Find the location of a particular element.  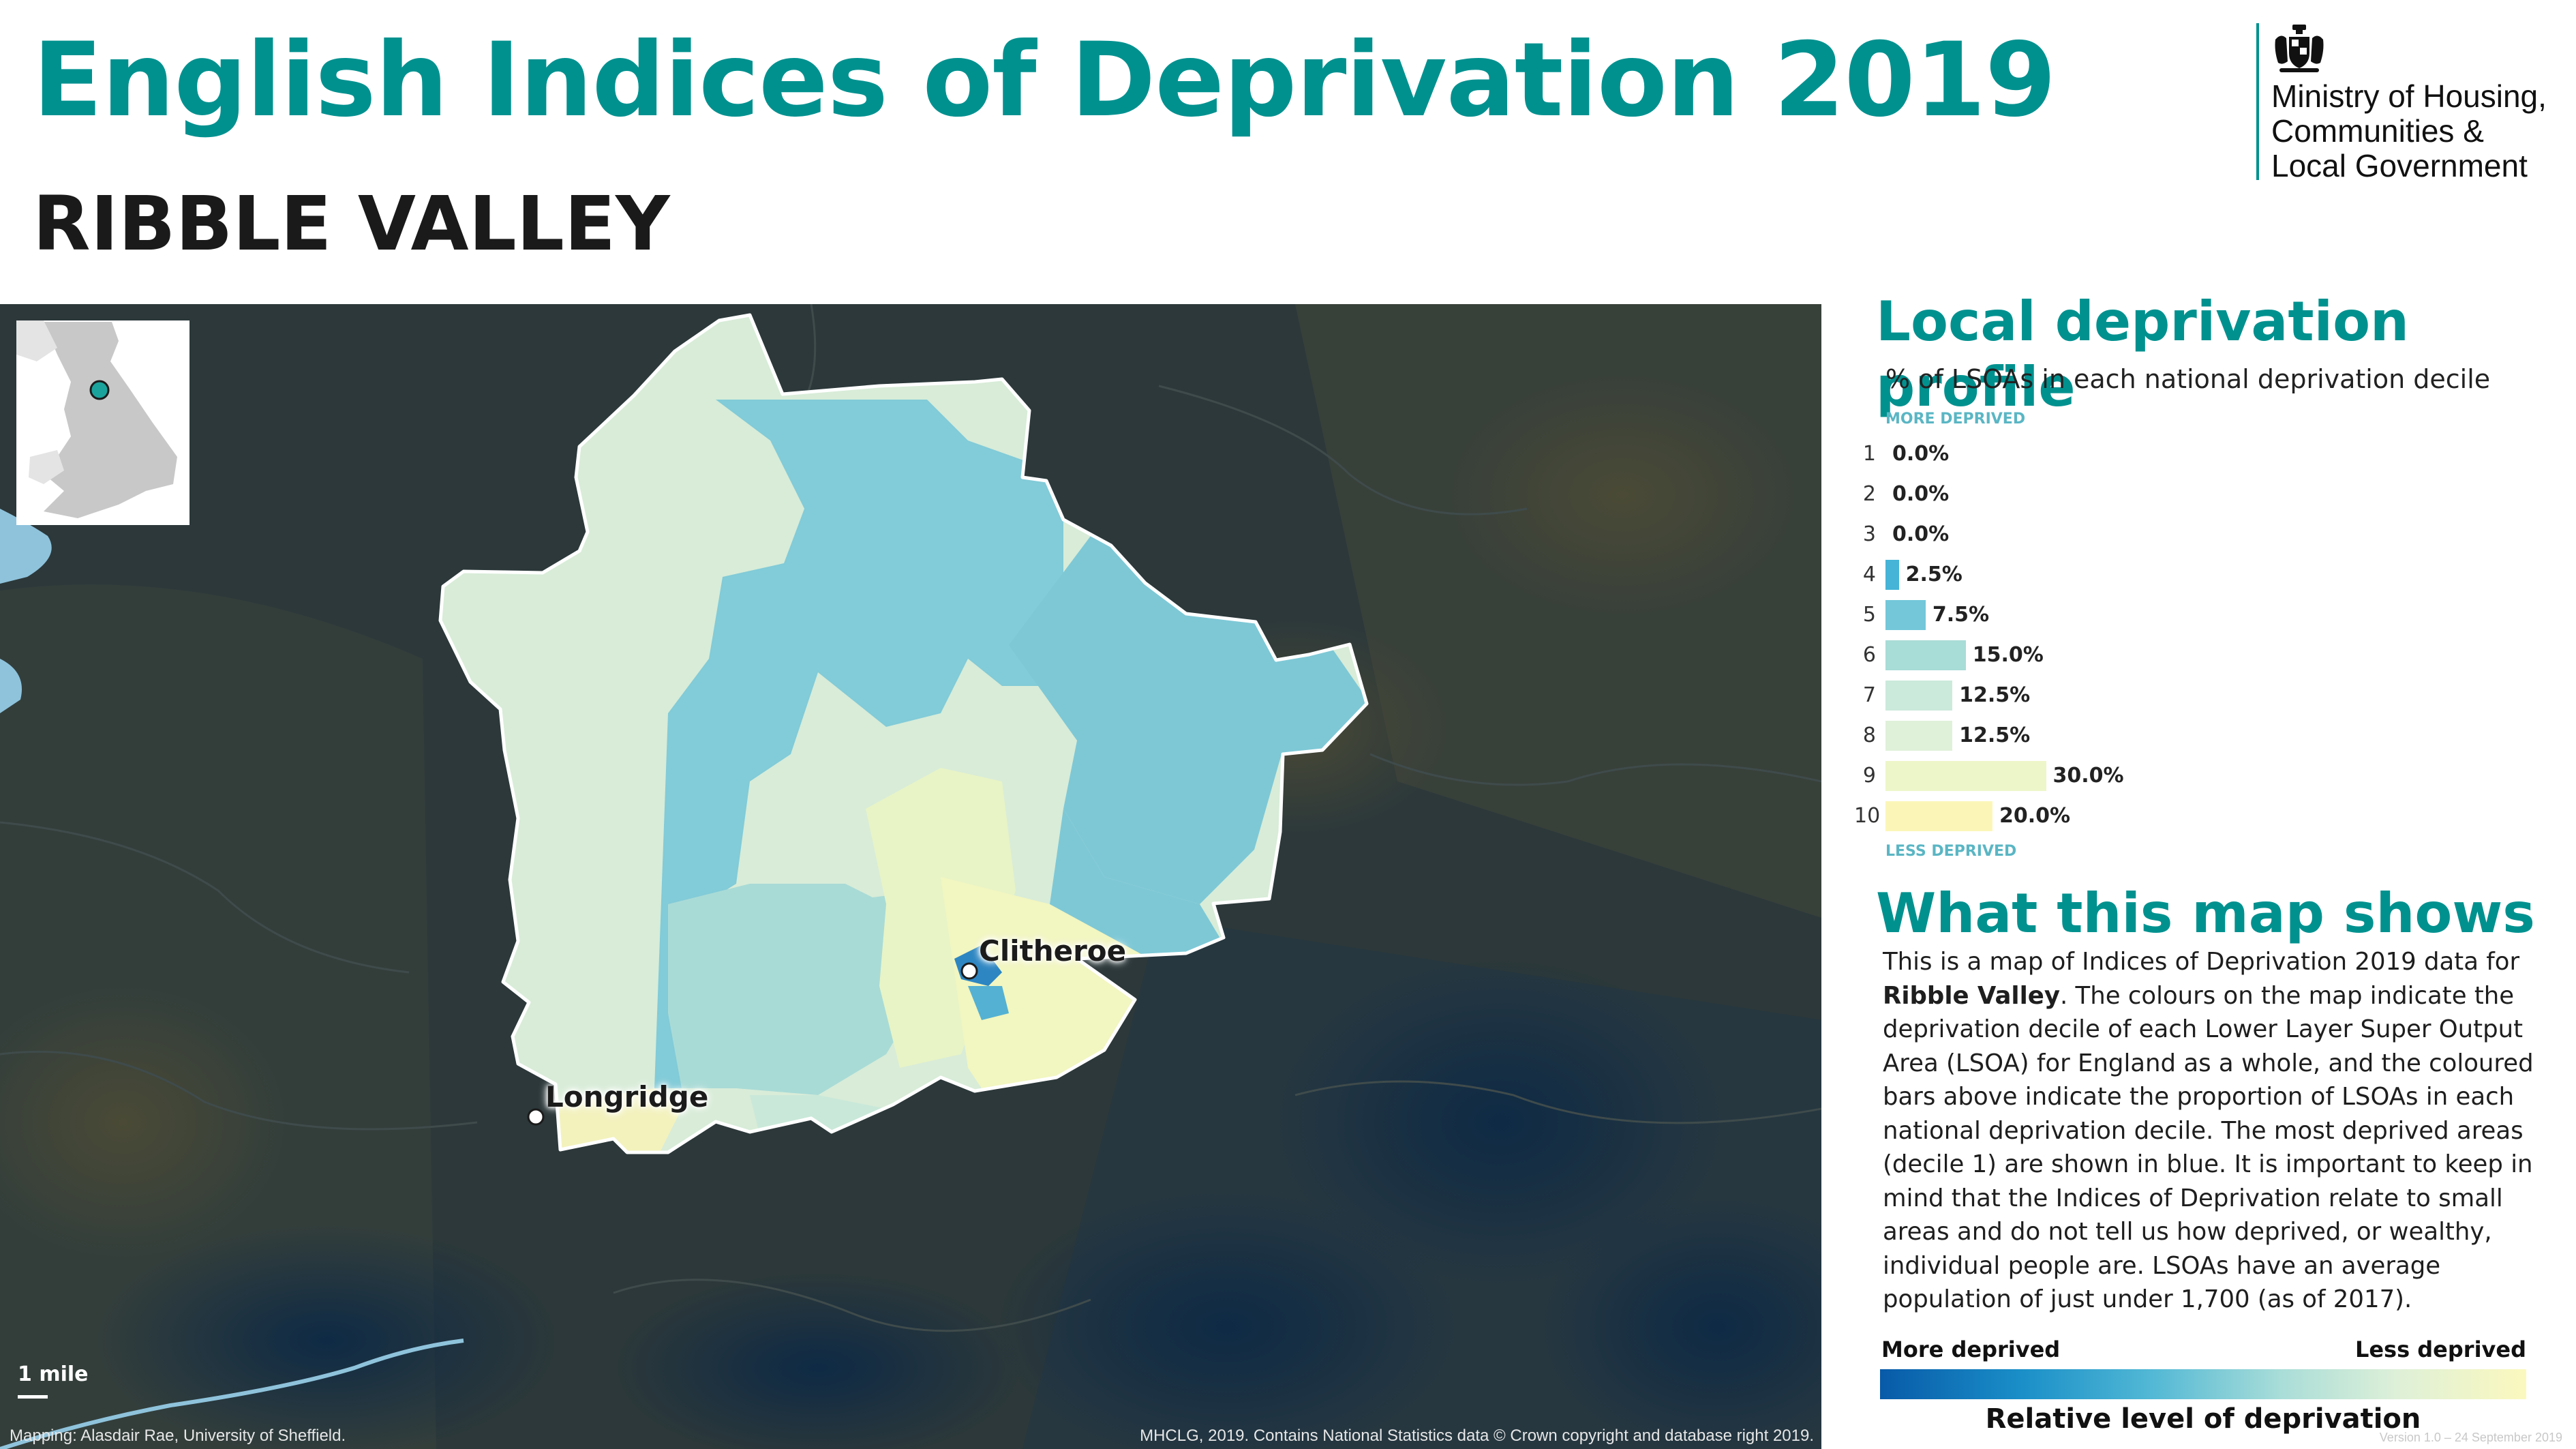

locator-map is located at coordinates (103, 422).